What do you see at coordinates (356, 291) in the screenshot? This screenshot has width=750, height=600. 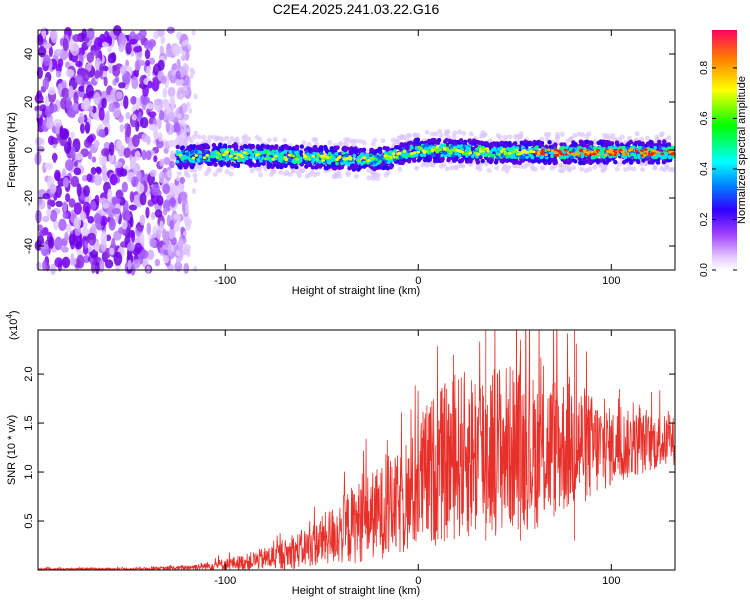 I see `spectrogram-xlabel: Height of straight line (km)` at bounding box center [356, 291].